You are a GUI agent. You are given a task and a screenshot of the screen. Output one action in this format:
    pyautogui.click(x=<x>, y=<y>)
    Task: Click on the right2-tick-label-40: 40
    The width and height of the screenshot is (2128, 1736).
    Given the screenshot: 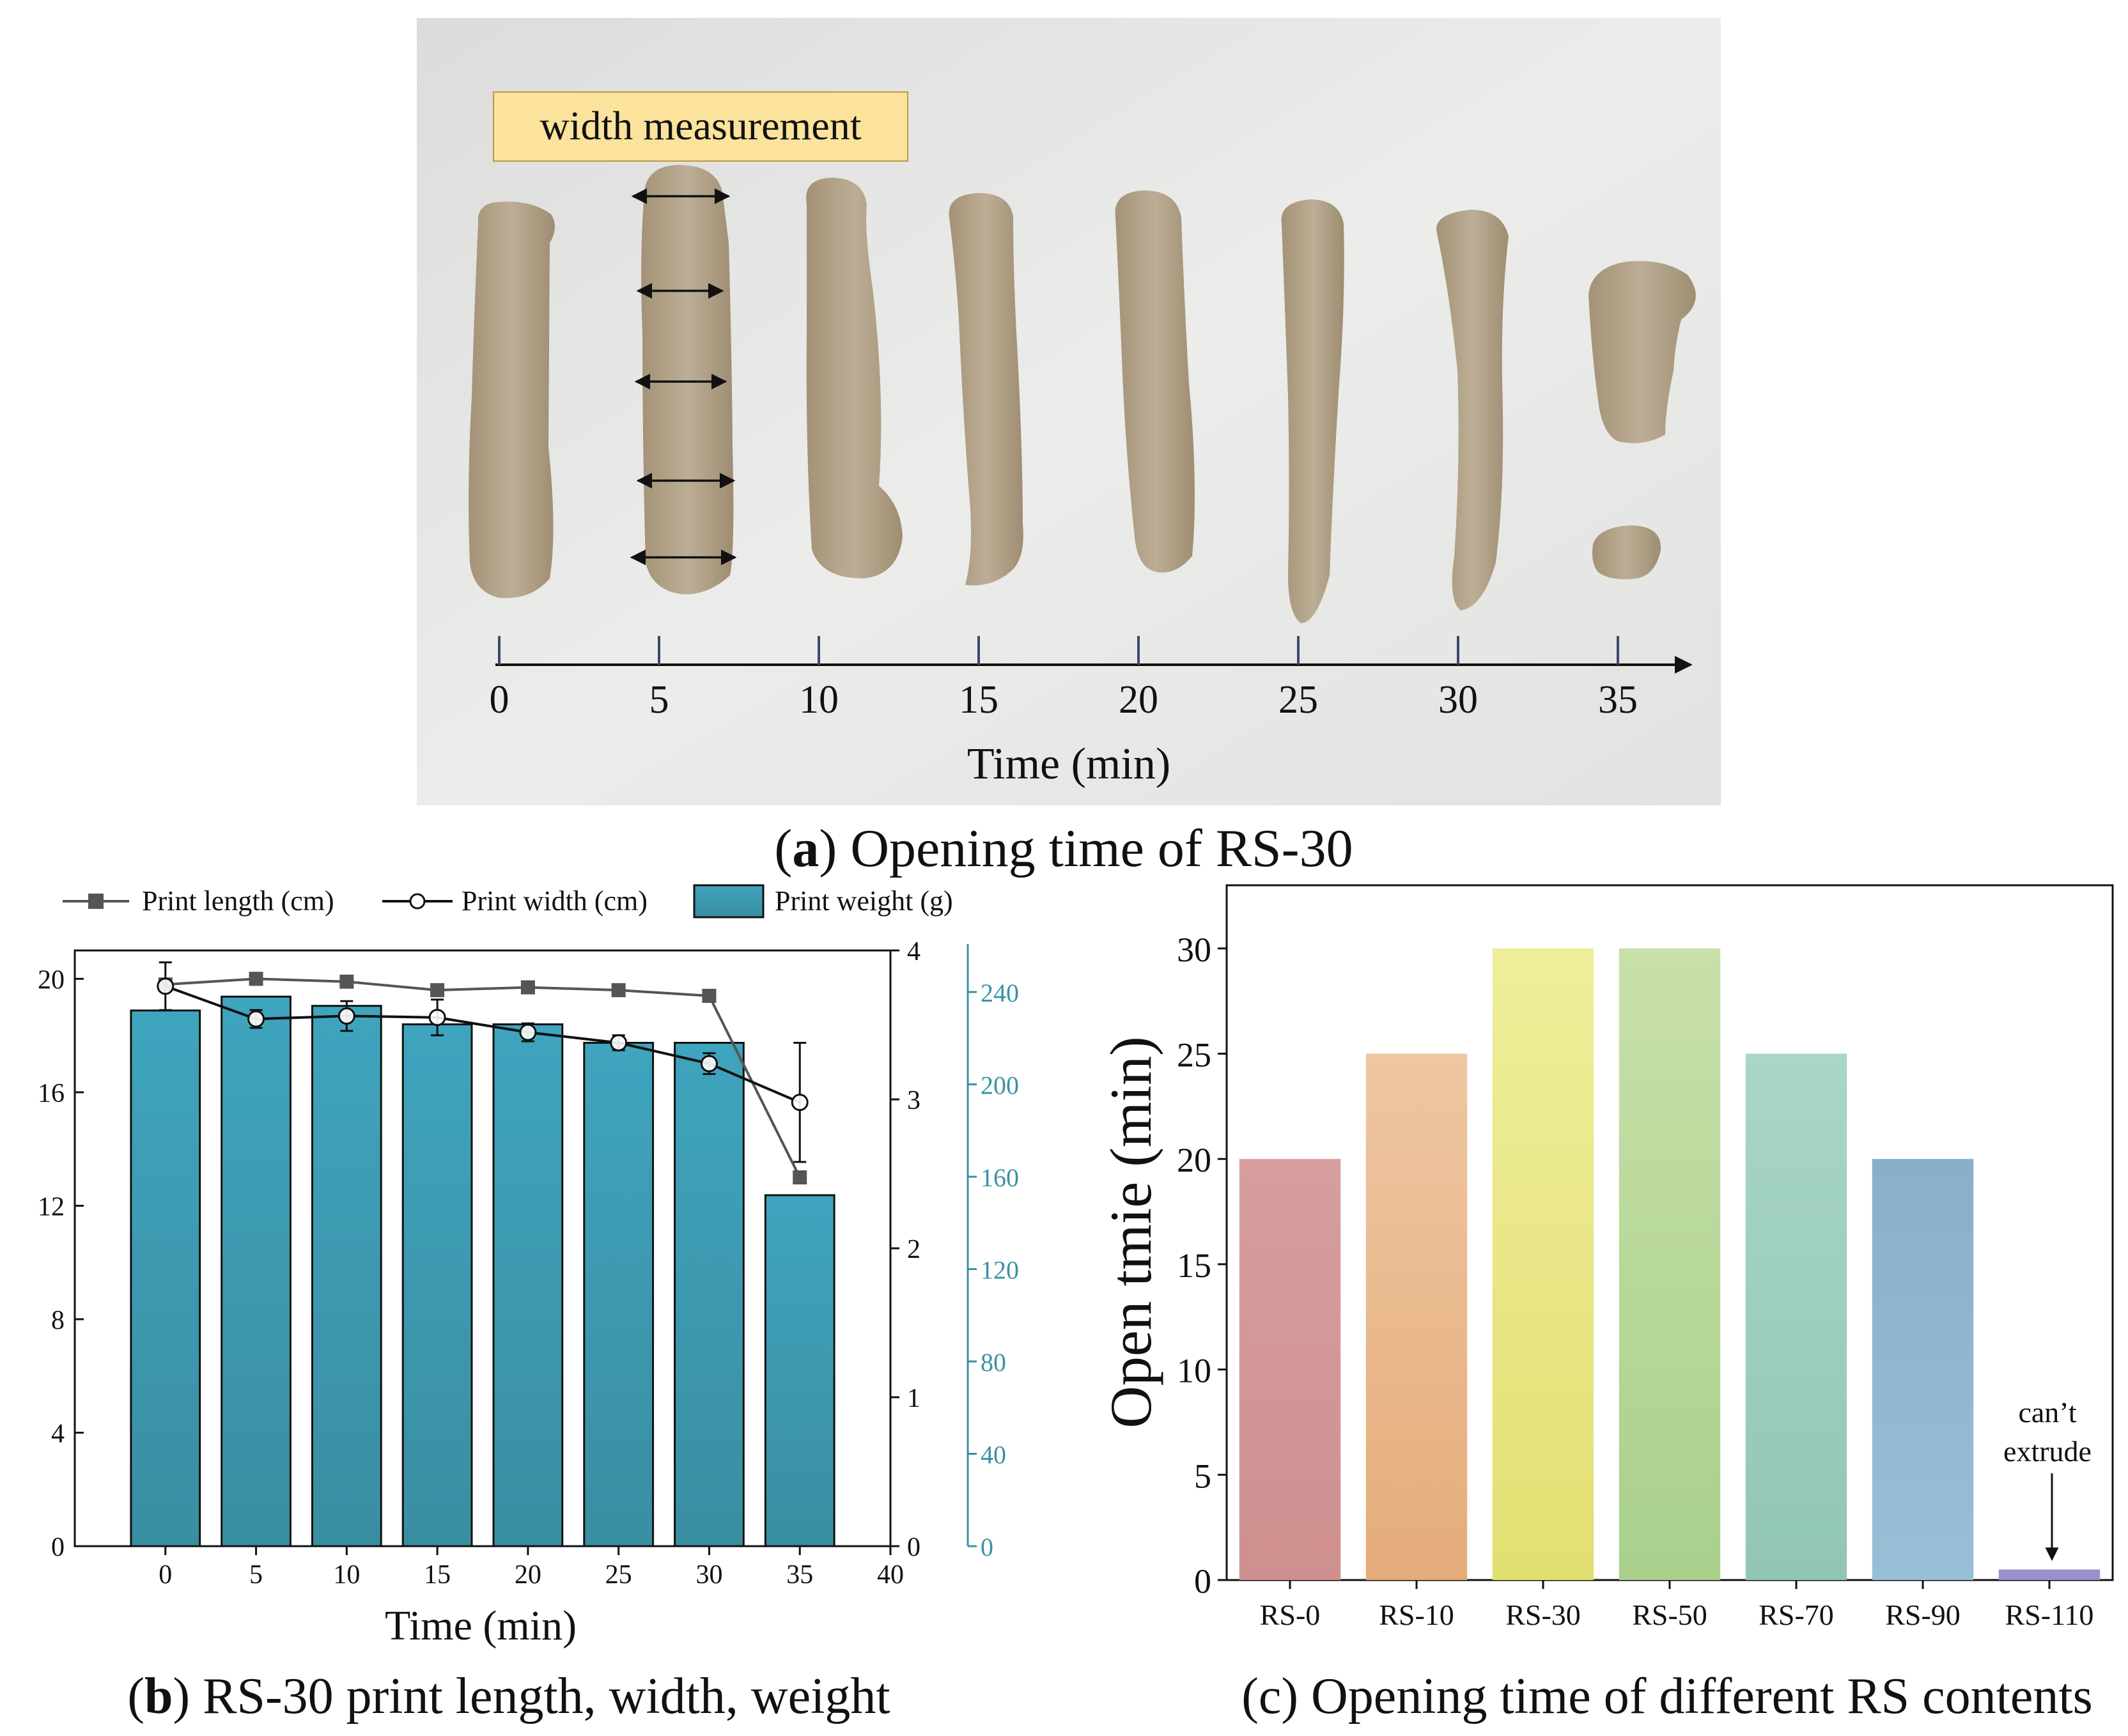 What is the action you would take?
    pyautogui.click(x=993, y=1455)
    